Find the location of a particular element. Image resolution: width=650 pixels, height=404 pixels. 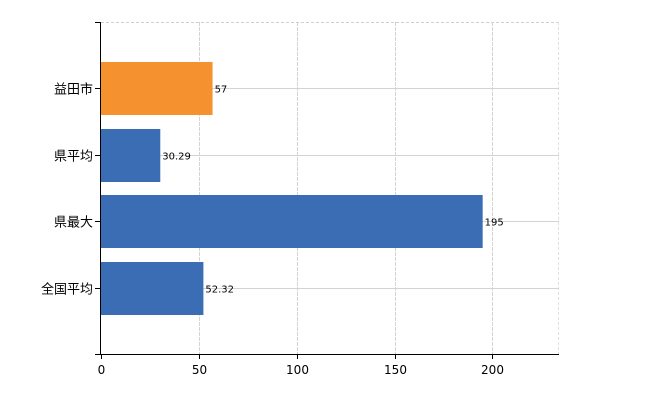

x-tick-label: 0 is located at coordinates (102, 370).